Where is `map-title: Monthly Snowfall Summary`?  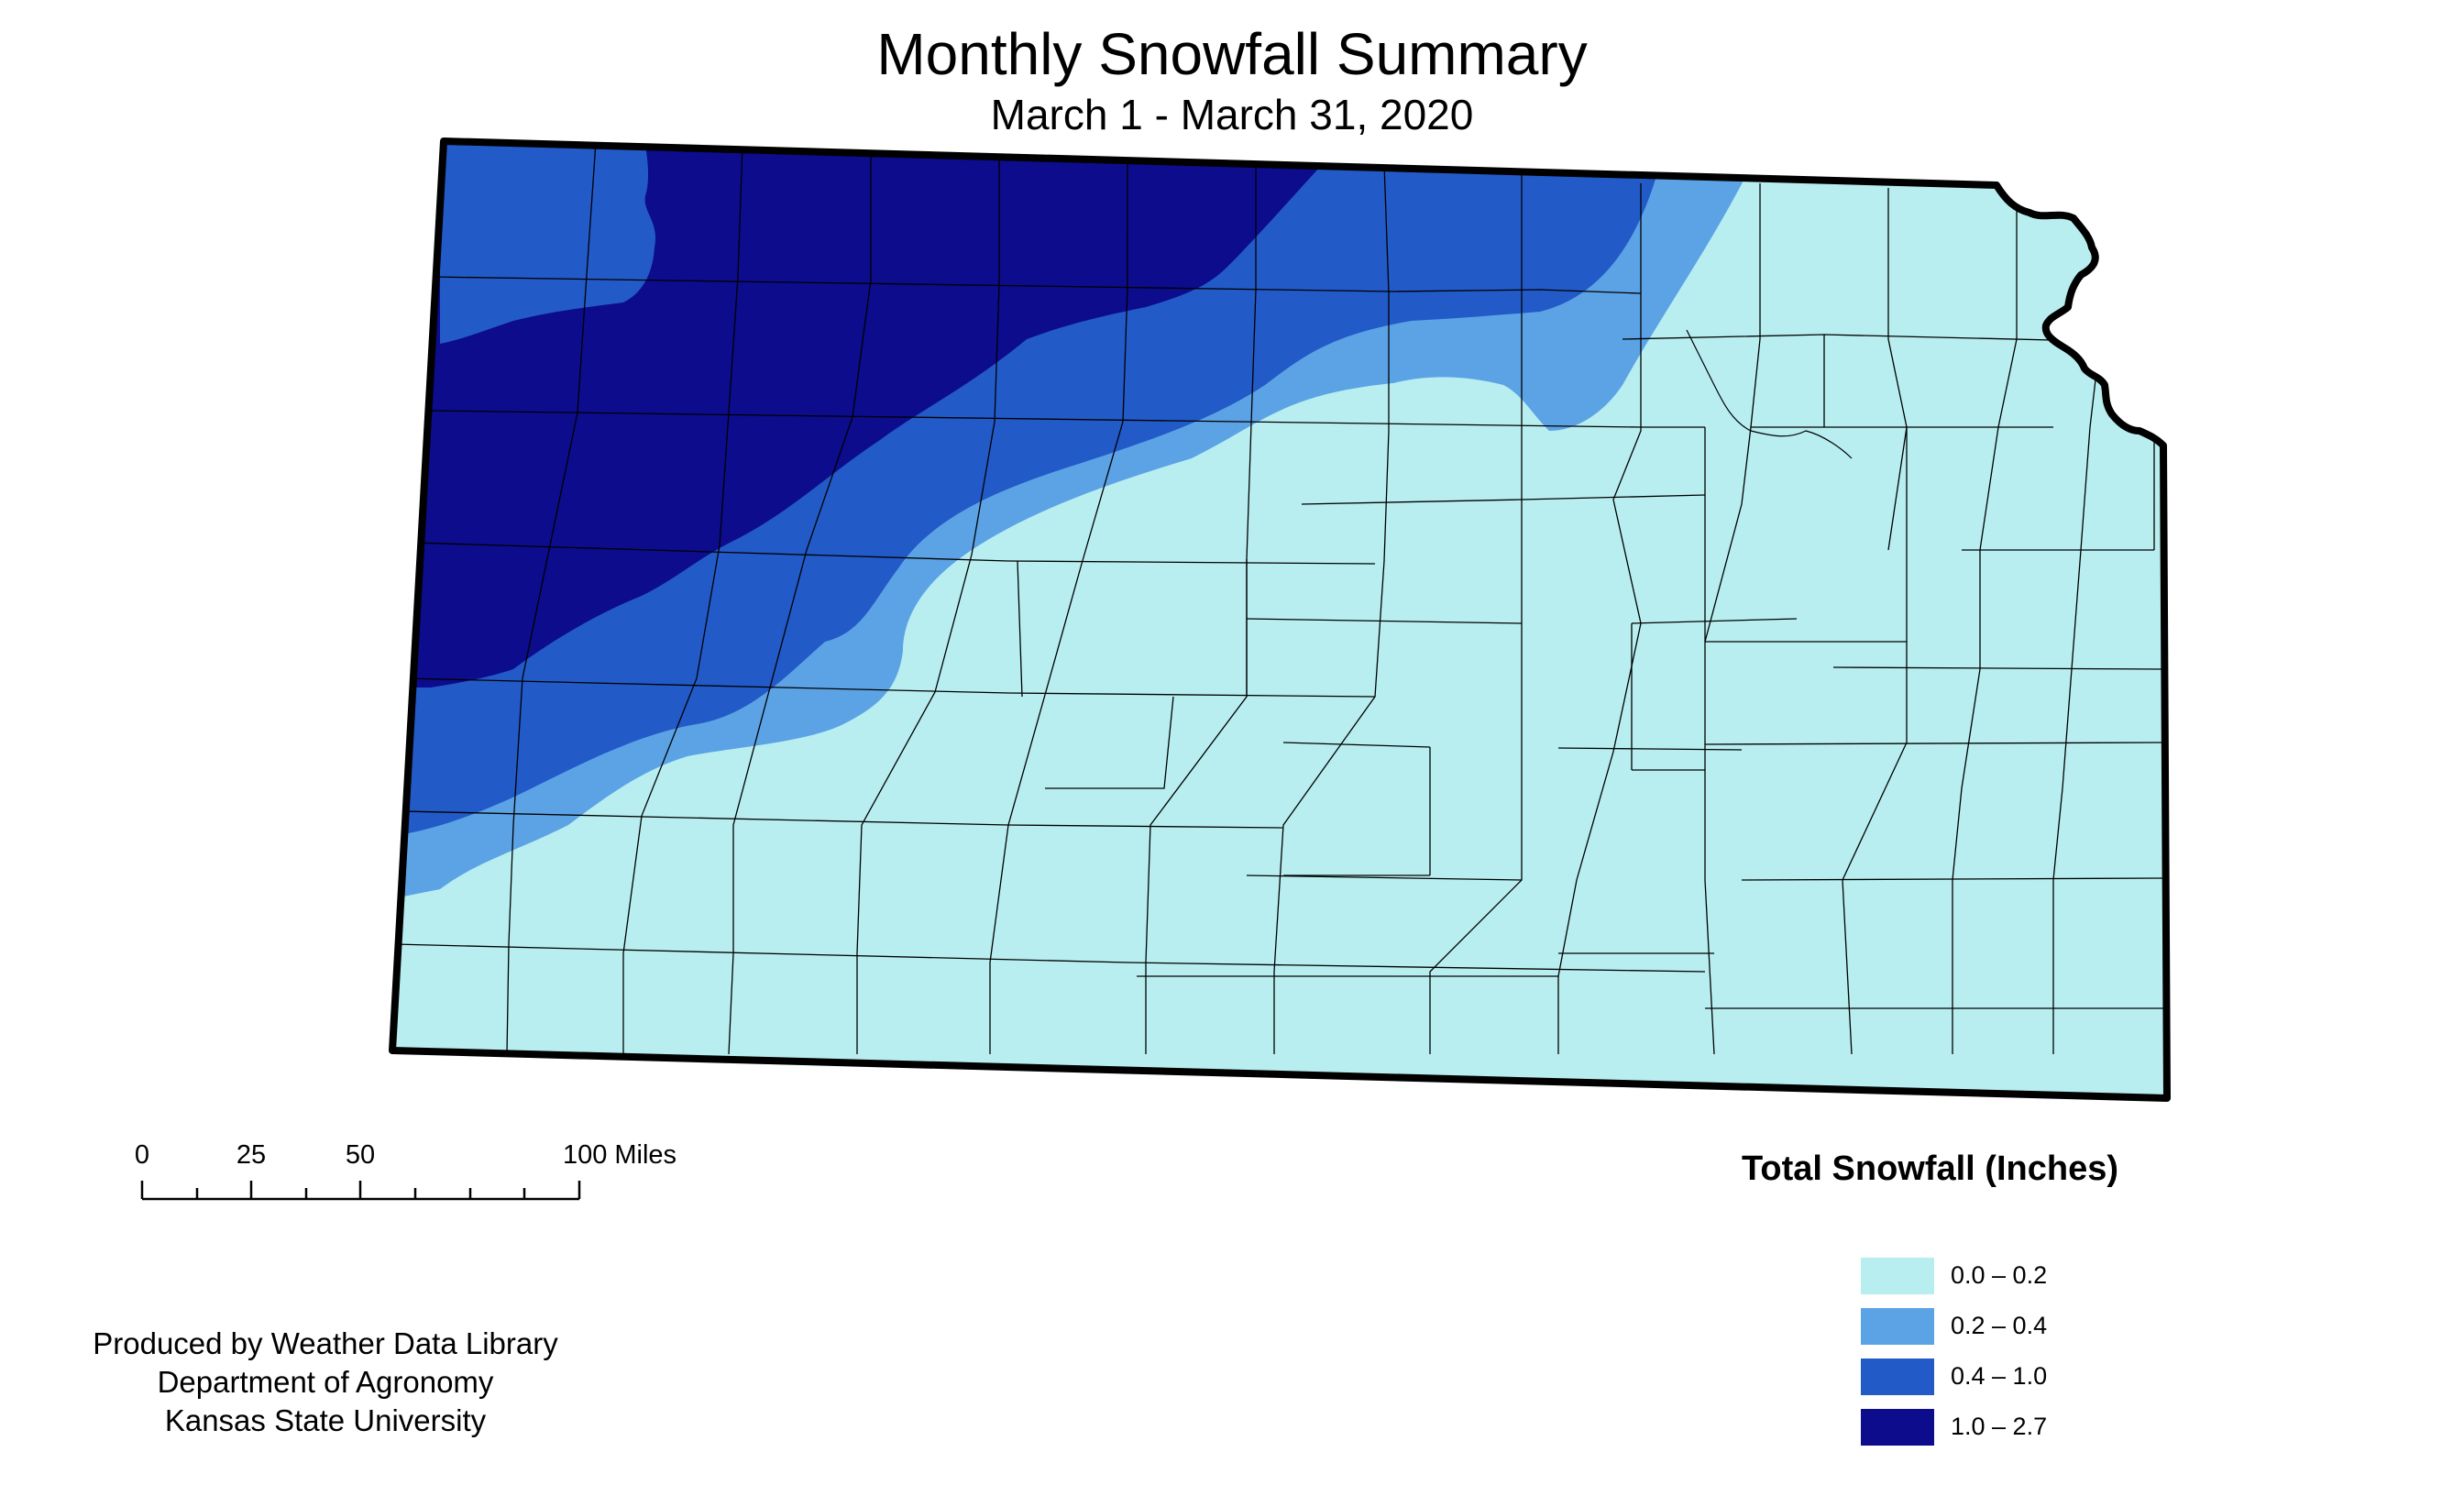
map-title: Monthly Snowfall Summary is located at coordinates (1232, 54).